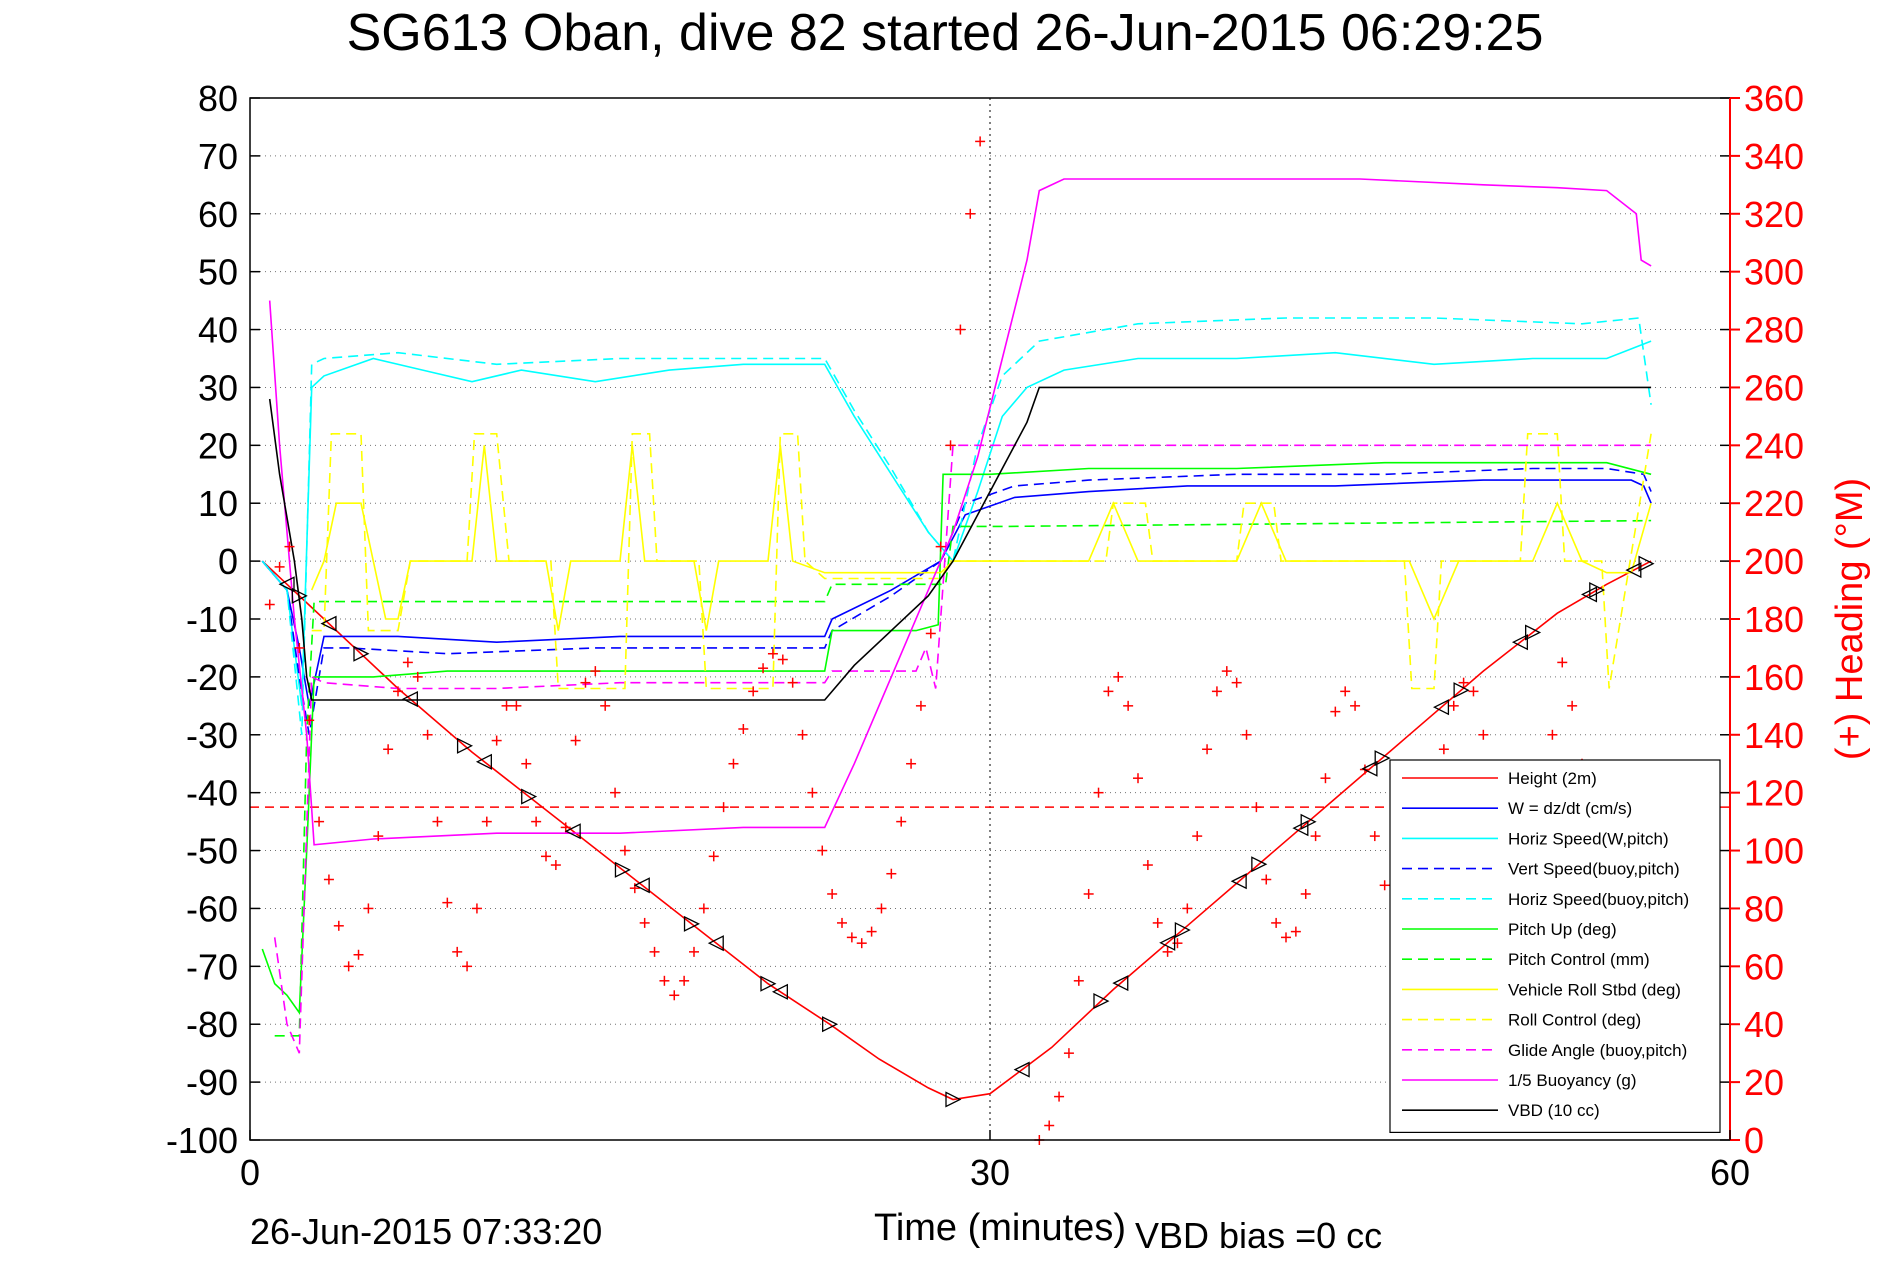 Image resolution: width=1891 pixels, height=1262 pixels. What do you see at coordinates (212, 851) in the screenshot?
I see `y-tick-label-left: -50` at bounding box center [212, 851].